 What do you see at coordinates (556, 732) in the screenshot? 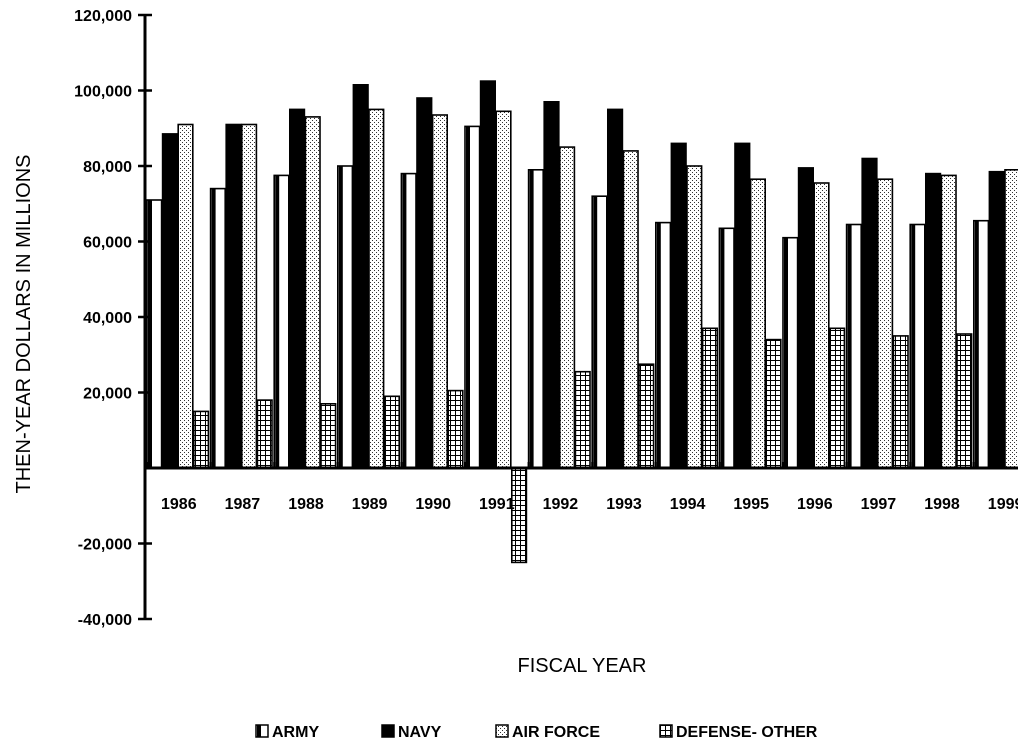
I see `legend-label-airforce: AIR FORCE` at bounding box center [556, 732].